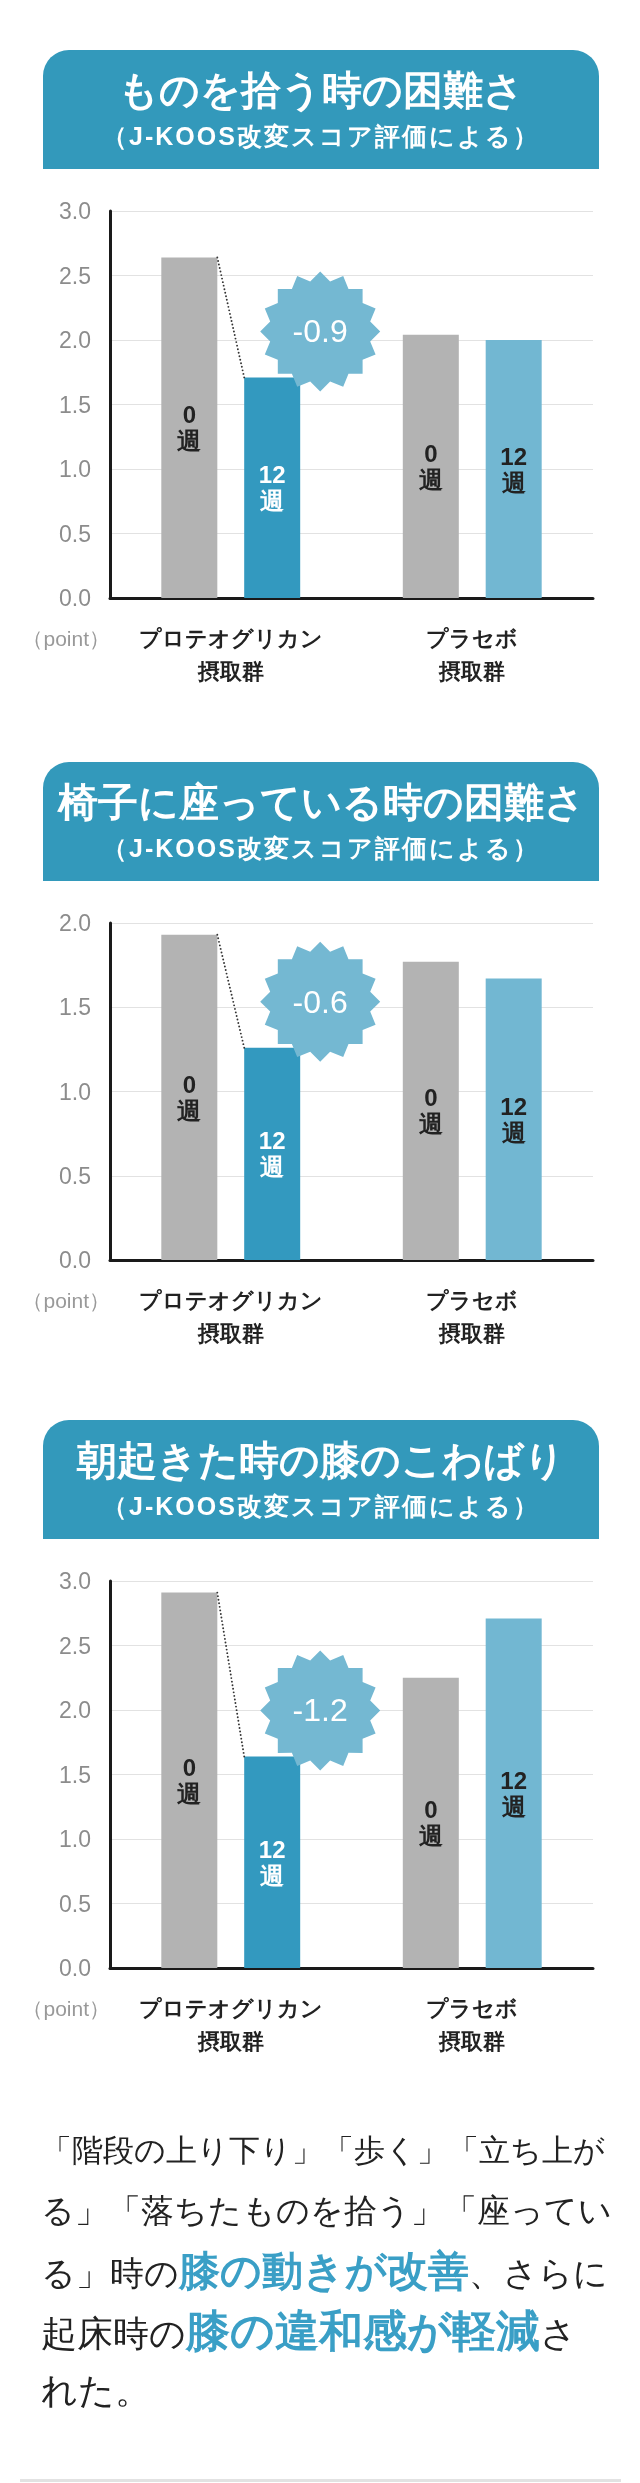  I want to click on text: れた。, so click(96, 2391).